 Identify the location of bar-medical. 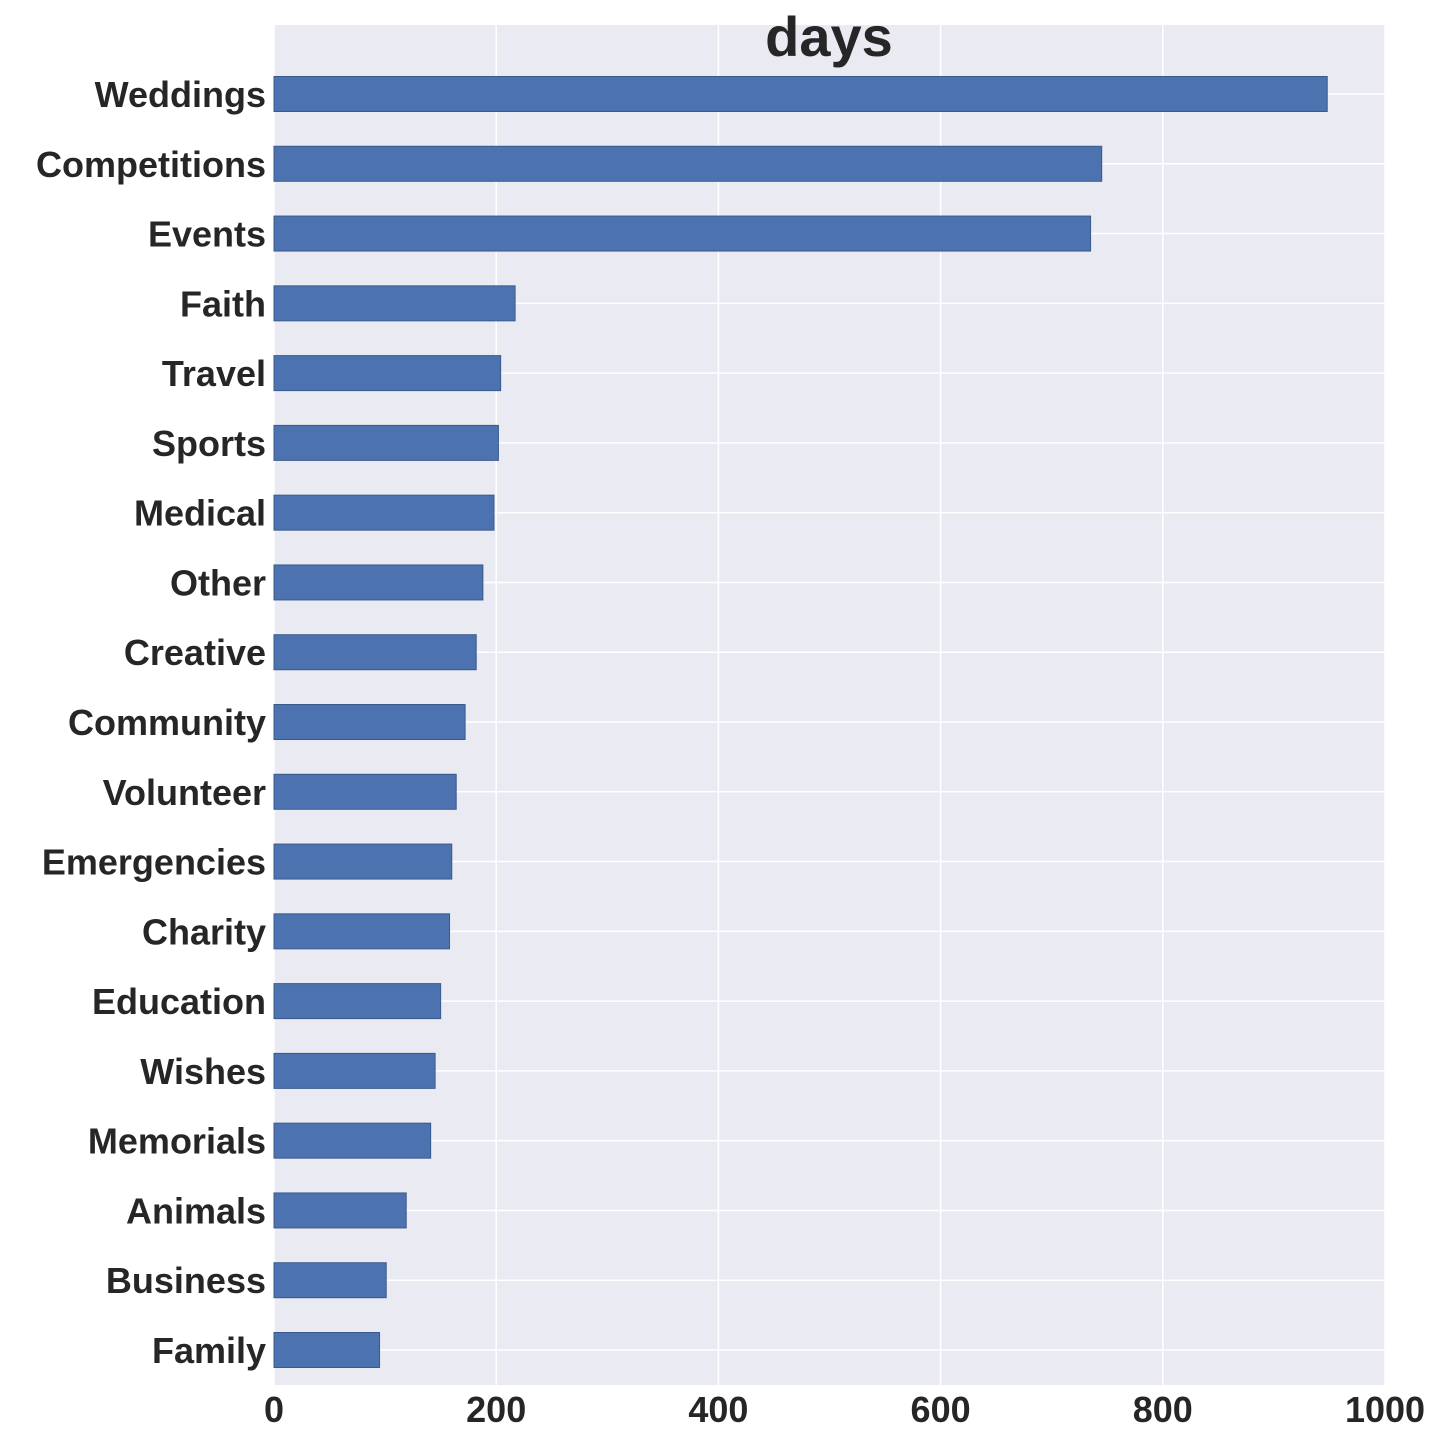
(384, 512).